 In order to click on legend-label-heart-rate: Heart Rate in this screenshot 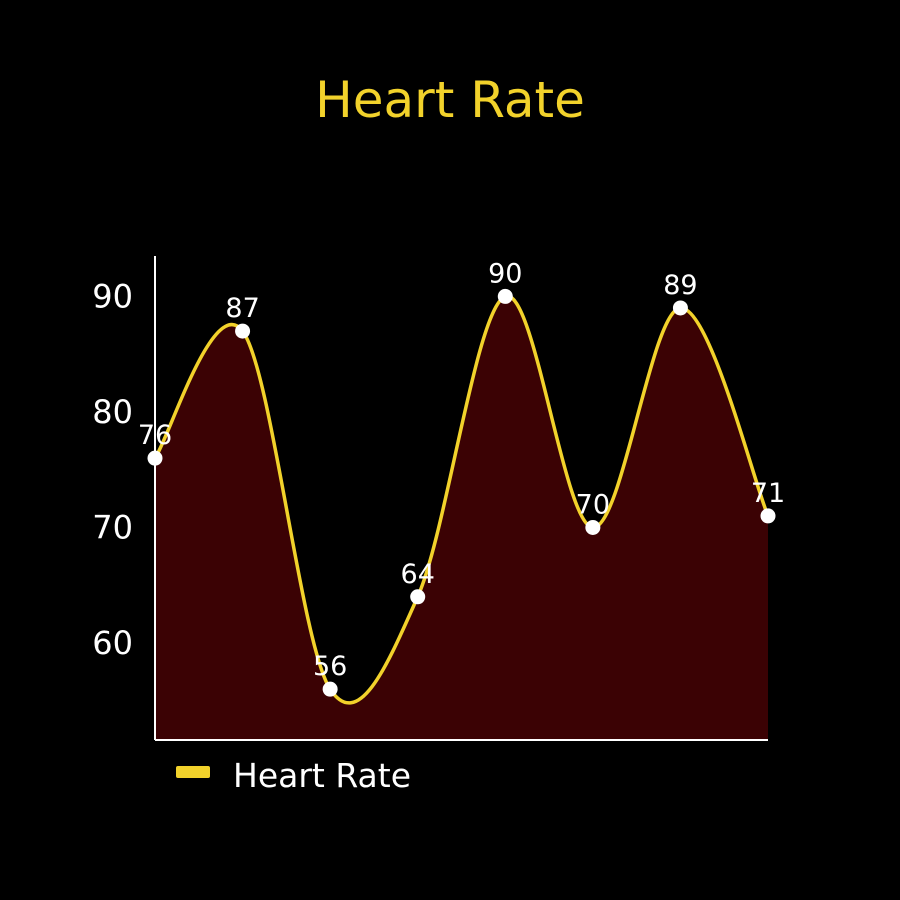, I will do `click(322, 775)`.